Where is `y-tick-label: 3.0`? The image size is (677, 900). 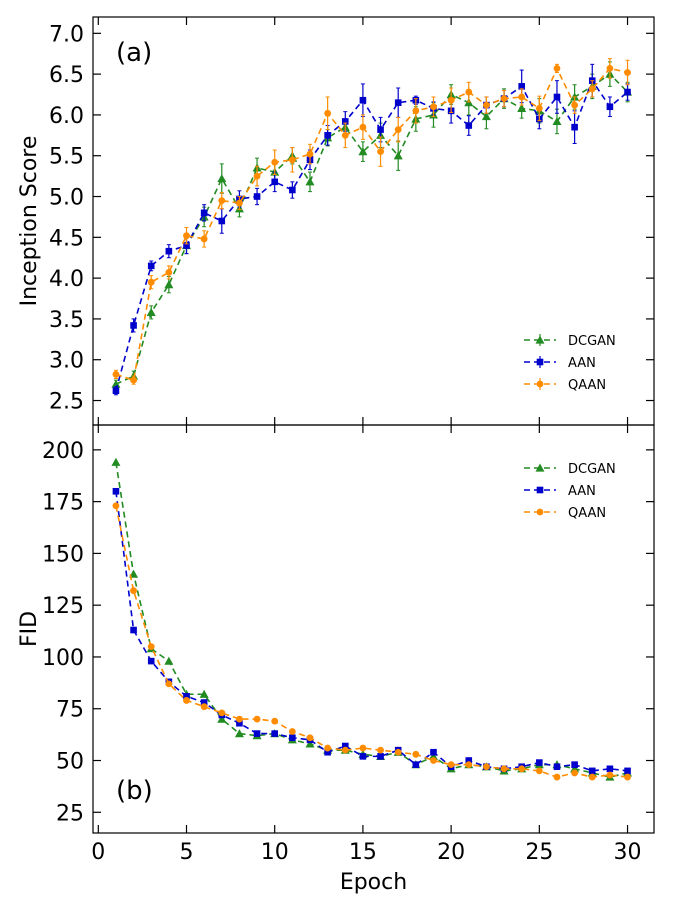
y-tick-label: 3.0 is located at coordinates (66, 361).